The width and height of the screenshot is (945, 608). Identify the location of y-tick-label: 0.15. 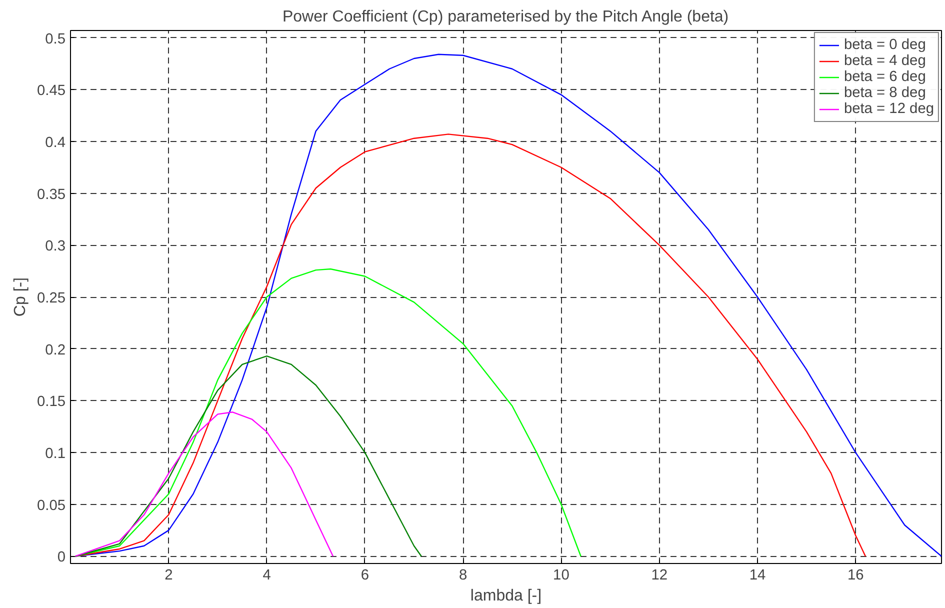
(51, 402).